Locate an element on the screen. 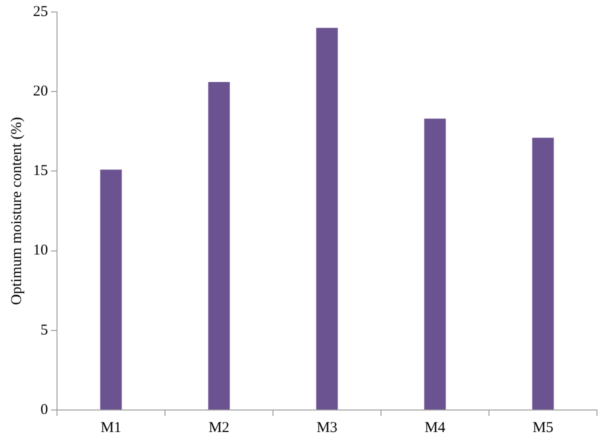 This screenshot has width=611, height=444. x-tick-label: M1 is located at coordinates (111, 428).